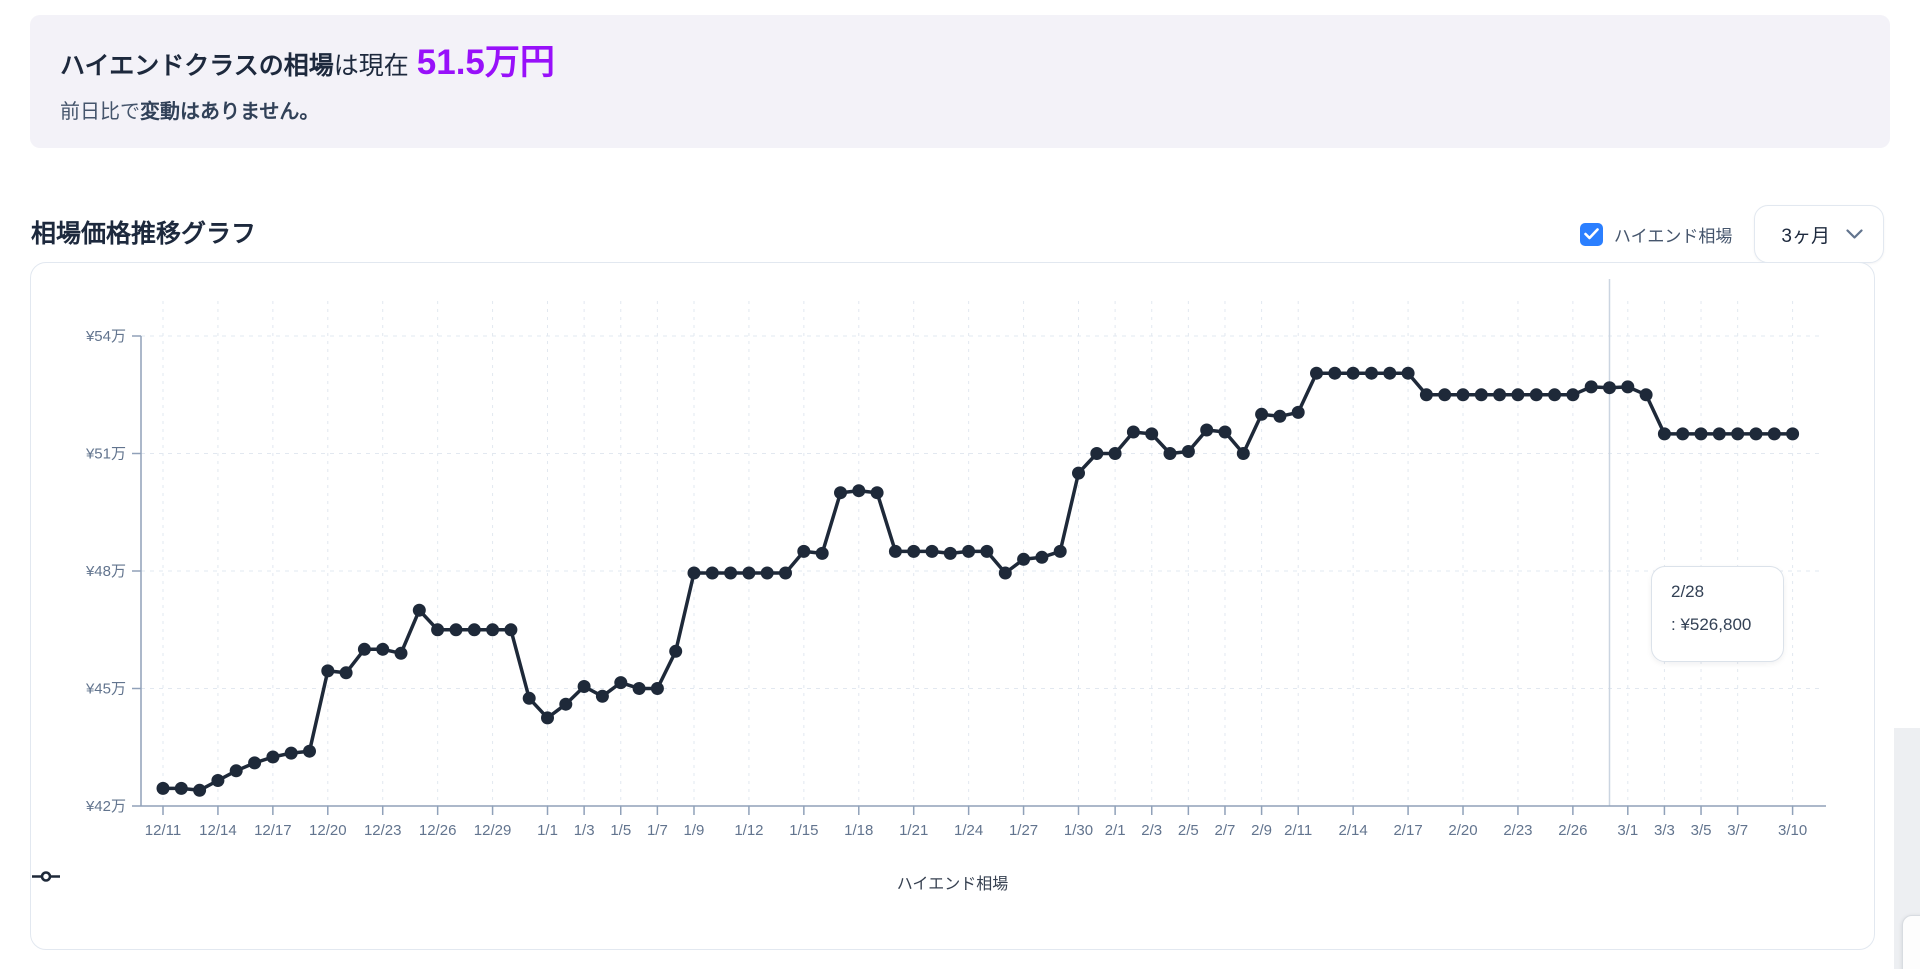 The height and width of the screenshot is (969, 1920). Describe the element at coordinates (913, 830) in the screenshot. I see `svg-text: 1/21` at that location.